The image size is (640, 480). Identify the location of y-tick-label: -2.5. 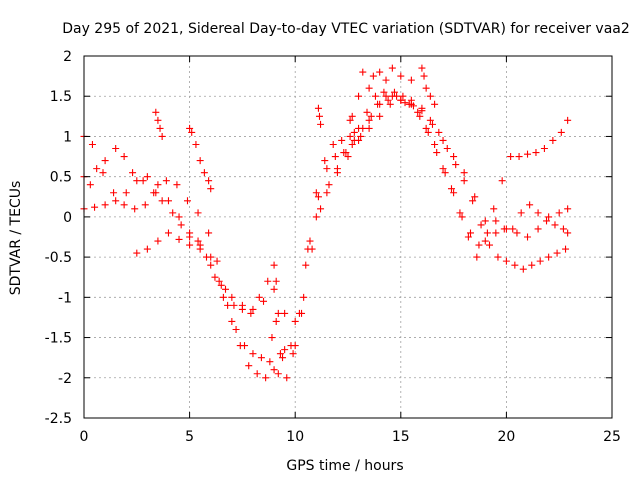
(58, 419).